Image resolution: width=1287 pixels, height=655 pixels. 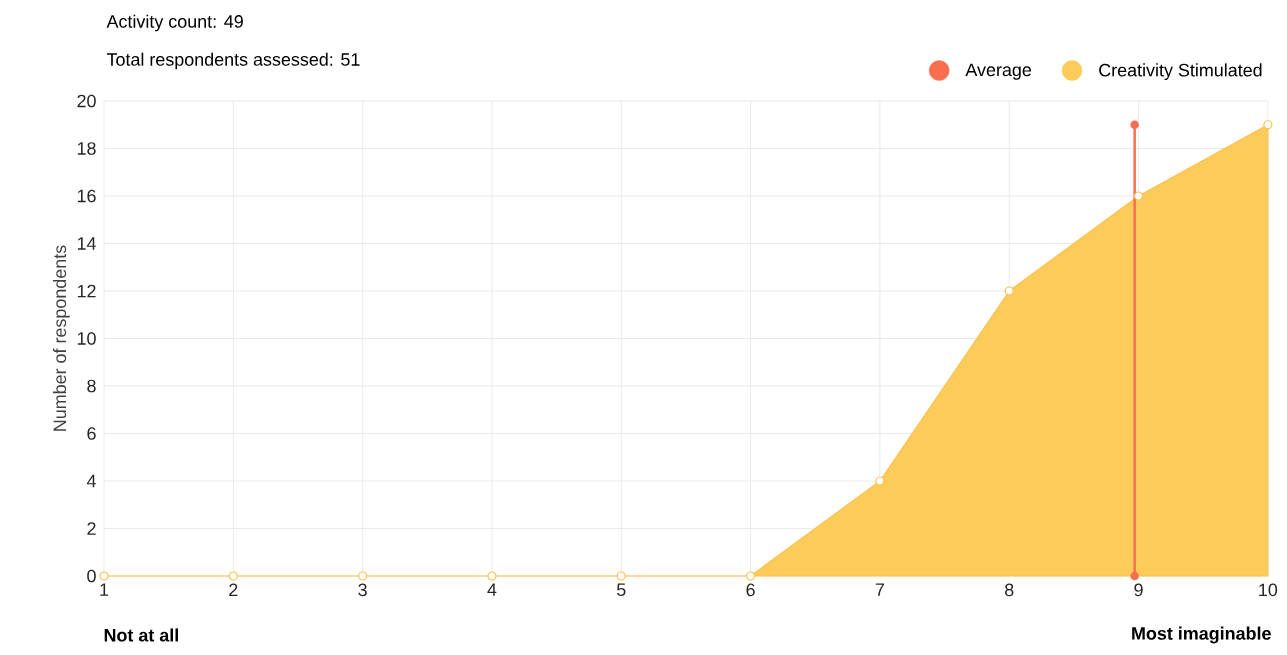 What do you see at coordinates (141, 635) in the screenshot?
I see `text: Not at all` at bounding box center [141, 635].